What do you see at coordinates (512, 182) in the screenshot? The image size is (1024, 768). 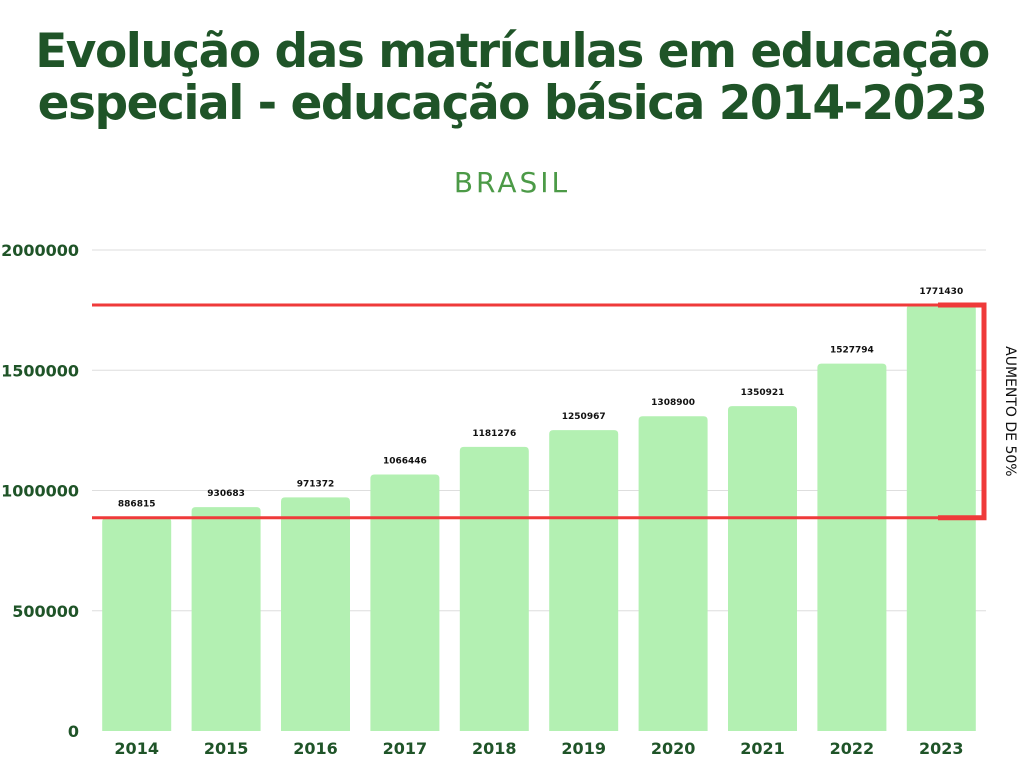 I see `chart-subtitle: BRASIL` at bounding box center [512, 182].